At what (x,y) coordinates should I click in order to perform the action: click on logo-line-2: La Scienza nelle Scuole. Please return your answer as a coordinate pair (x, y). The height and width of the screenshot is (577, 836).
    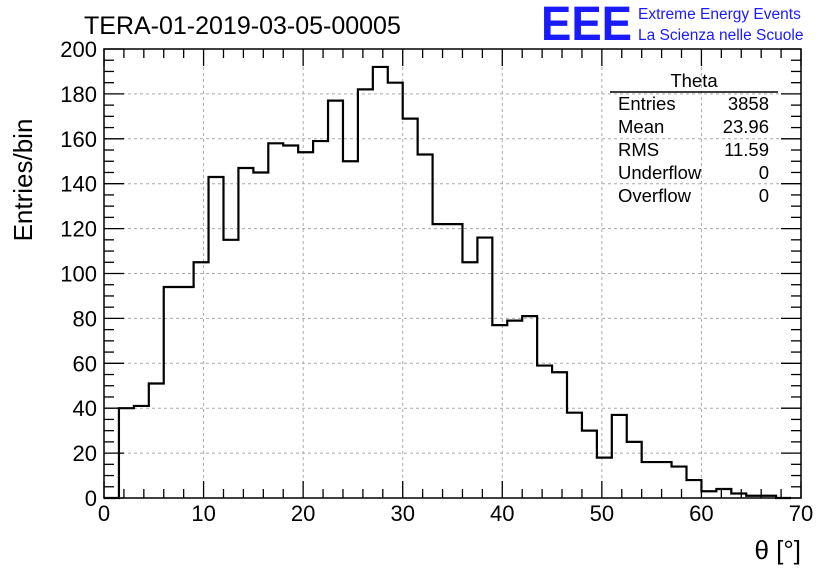
    Looking at the image, I should click on (720, 35).